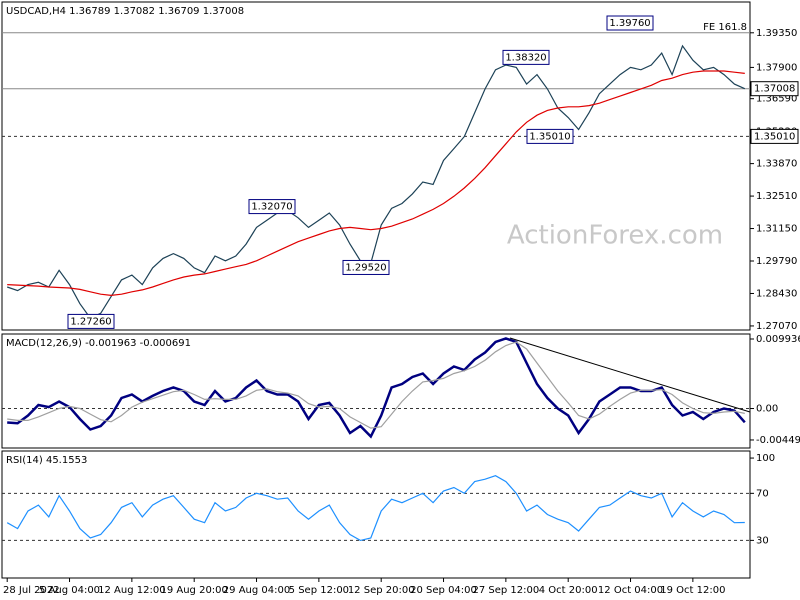 Image resolution: width=800 pixels, height=600 pixels. Describe the element at coordinates (443, 590) in the screenshot. I see `x-tick-label: 20 Sep 04:00` at that location.